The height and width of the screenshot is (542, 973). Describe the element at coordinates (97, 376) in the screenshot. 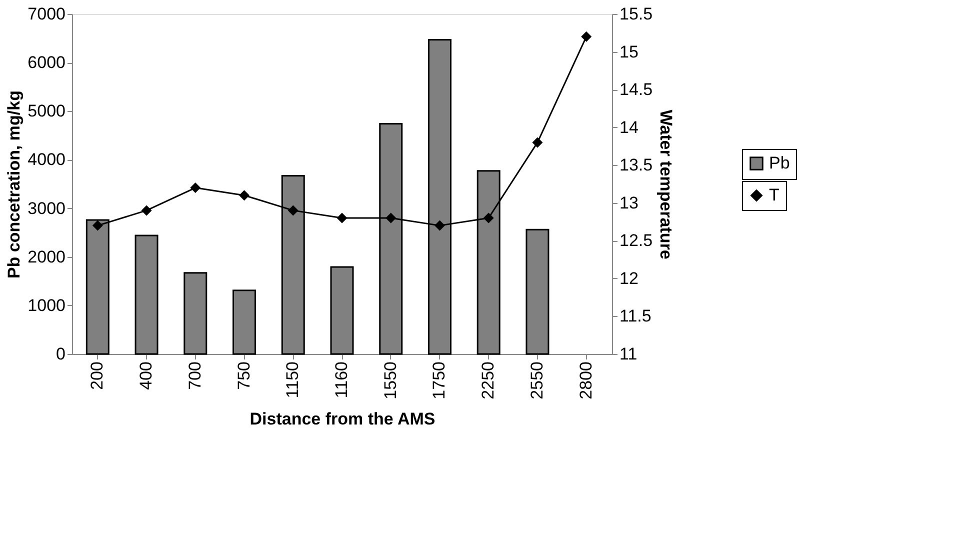

I see `x-tick-label: 200` at that location.